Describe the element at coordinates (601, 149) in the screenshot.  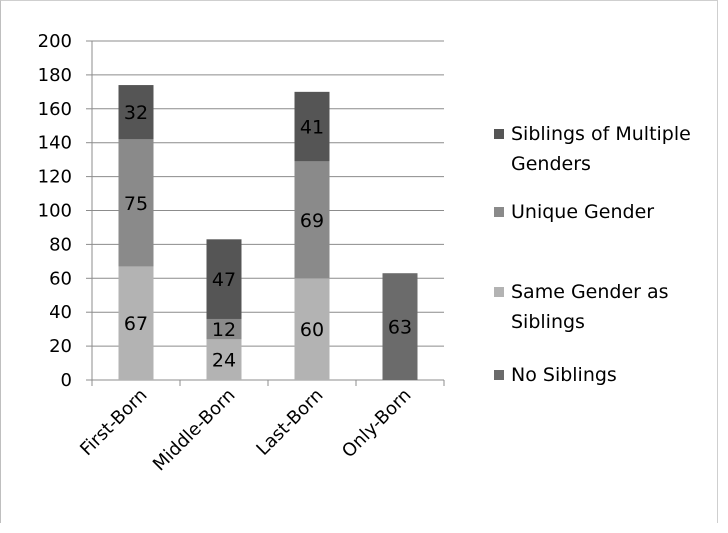
I see `legend-label: Siblings of Multiple Genders` at that location.